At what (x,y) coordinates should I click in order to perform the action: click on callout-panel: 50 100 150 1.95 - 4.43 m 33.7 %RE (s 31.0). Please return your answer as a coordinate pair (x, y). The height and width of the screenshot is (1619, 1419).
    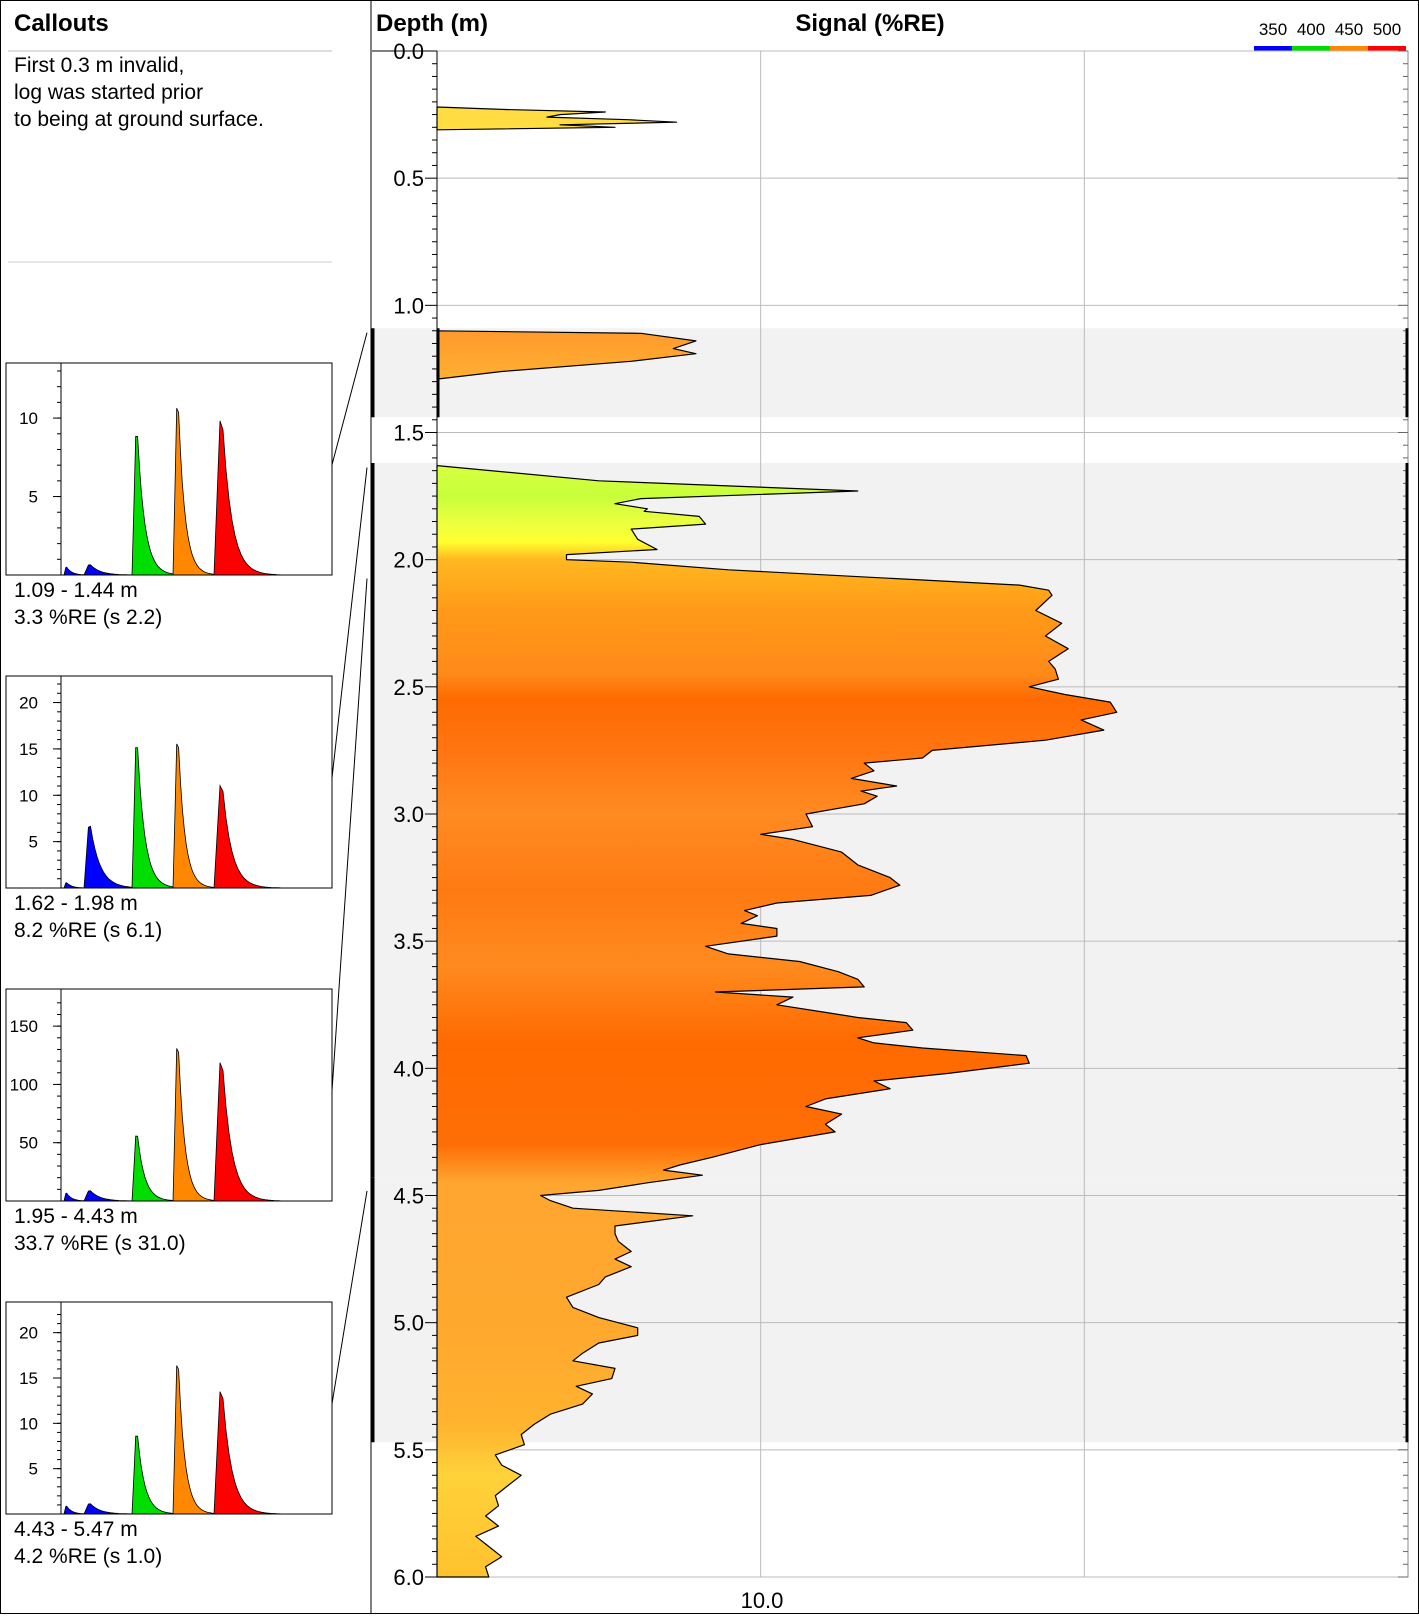
    Looking at the image, I should click on (186, 916).